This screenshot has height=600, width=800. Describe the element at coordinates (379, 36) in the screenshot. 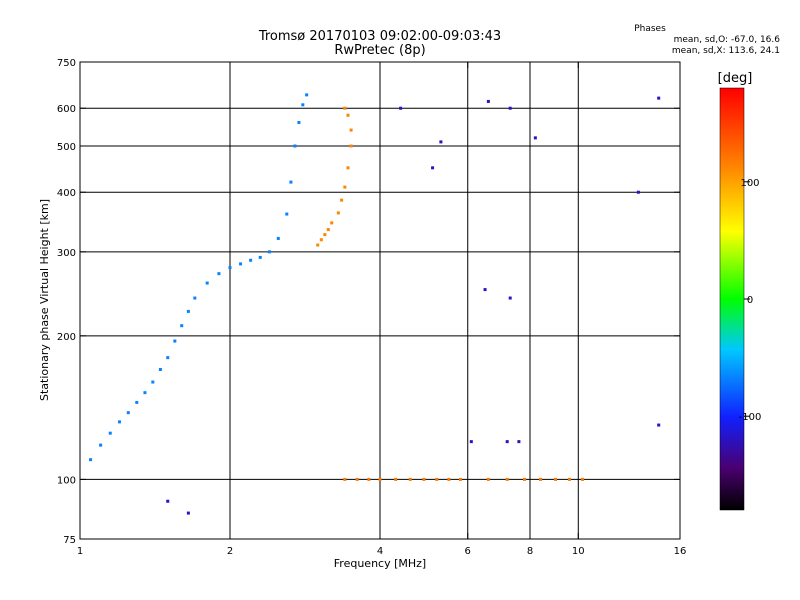

I see `chart-title: Tromsø 20170103 09:02:00-09:03:43` at that location.